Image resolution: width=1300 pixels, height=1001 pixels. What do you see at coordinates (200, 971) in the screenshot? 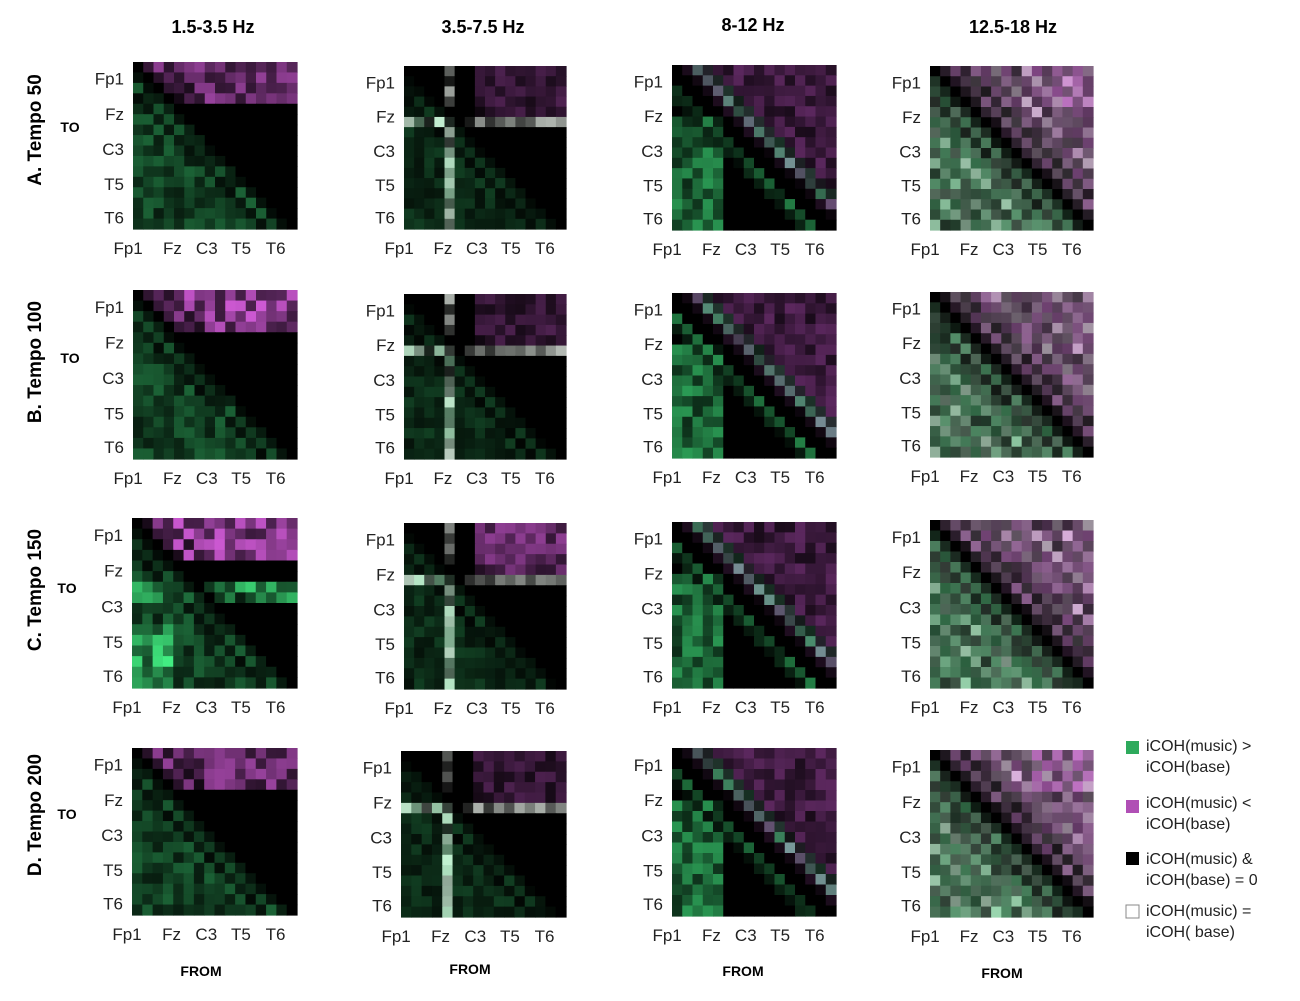
I see `from-axis-label: FROM` at bounding box center [200, 971].